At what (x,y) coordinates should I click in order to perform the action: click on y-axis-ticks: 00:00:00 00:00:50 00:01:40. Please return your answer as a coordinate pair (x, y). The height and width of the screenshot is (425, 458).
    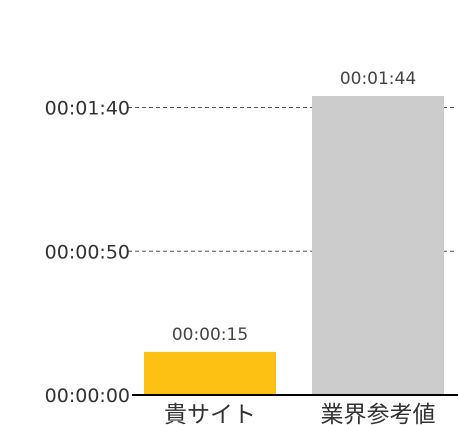
    Looking at the image, I should click on (87, 253).